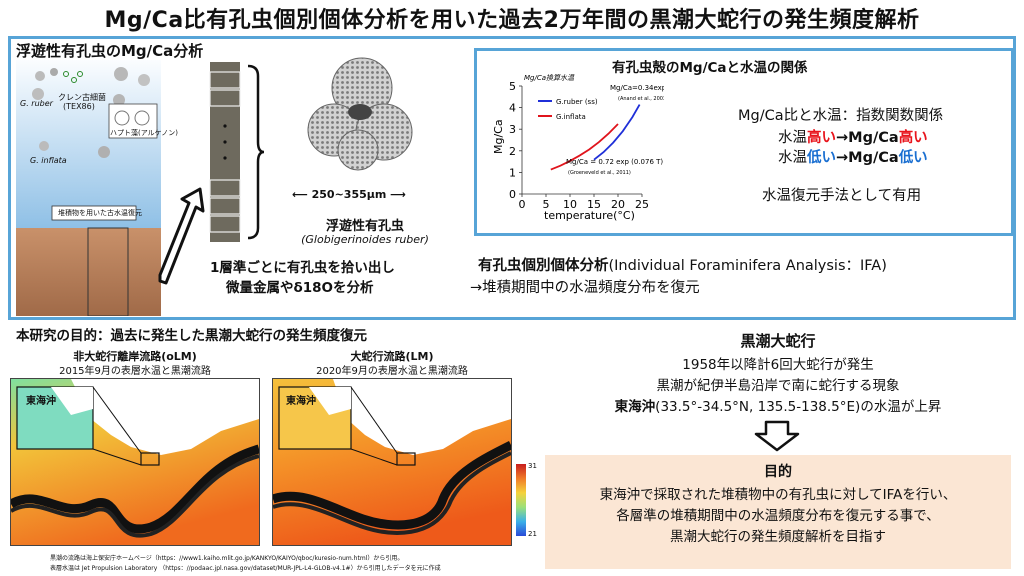 The height and width of the screenshot is (576, 1024). I want to click on chart-title: Mg/Ca換算水温, so click(549, 78).